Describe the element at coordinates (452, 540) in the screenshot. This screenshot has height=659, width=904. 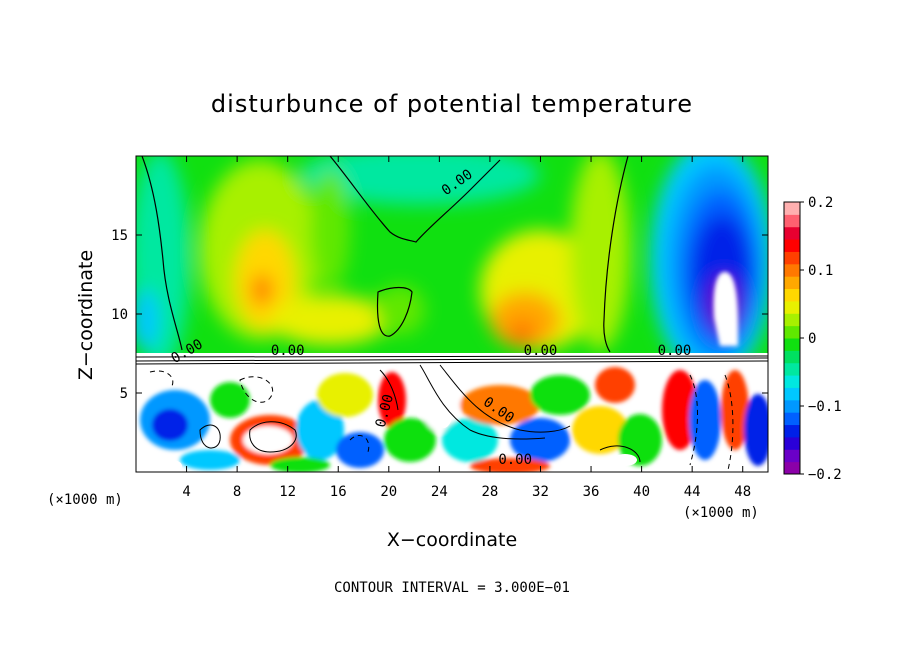
I see `x-axis-label: X−coordinate` at that location.